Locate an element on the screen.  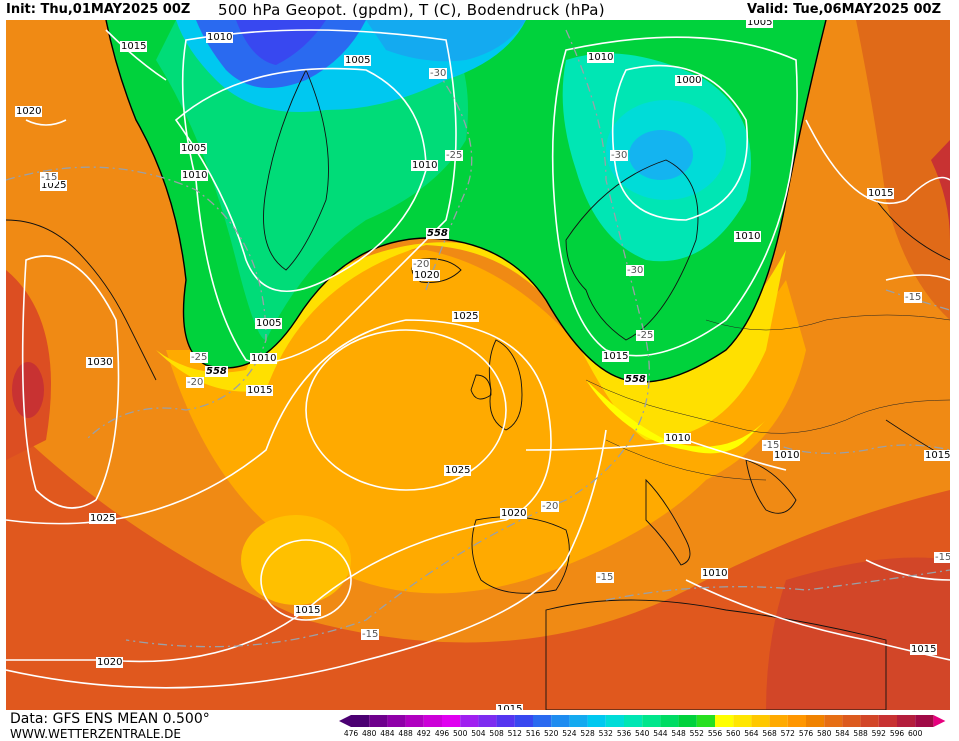
ridge-center is located at coordinates (296, 560).